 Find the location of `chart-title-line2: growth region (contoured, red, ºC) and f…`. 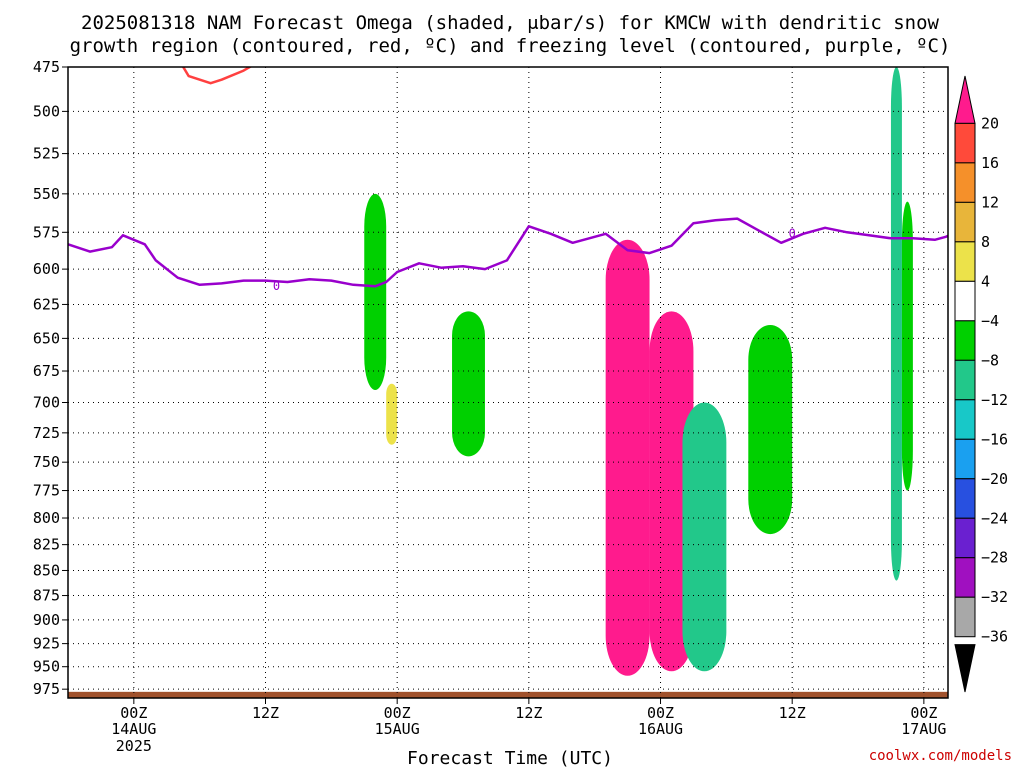

chart-title-line2: growth region (contoured, red, ºC) and f… is located at coordinates (510, 46).